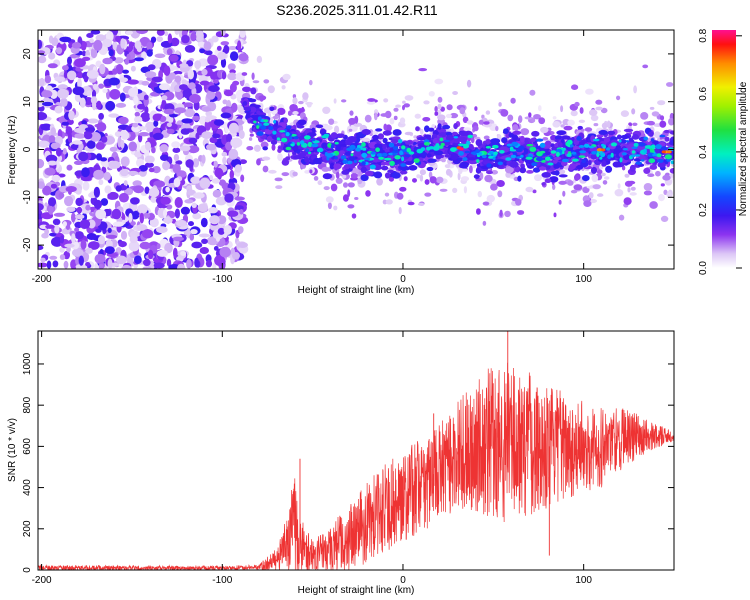 This screenshot has width=750, height=600. Describe the element at coordinates (703, 93) in the screenshot. I see `colorbar-tick-label: 0.6` at that location.